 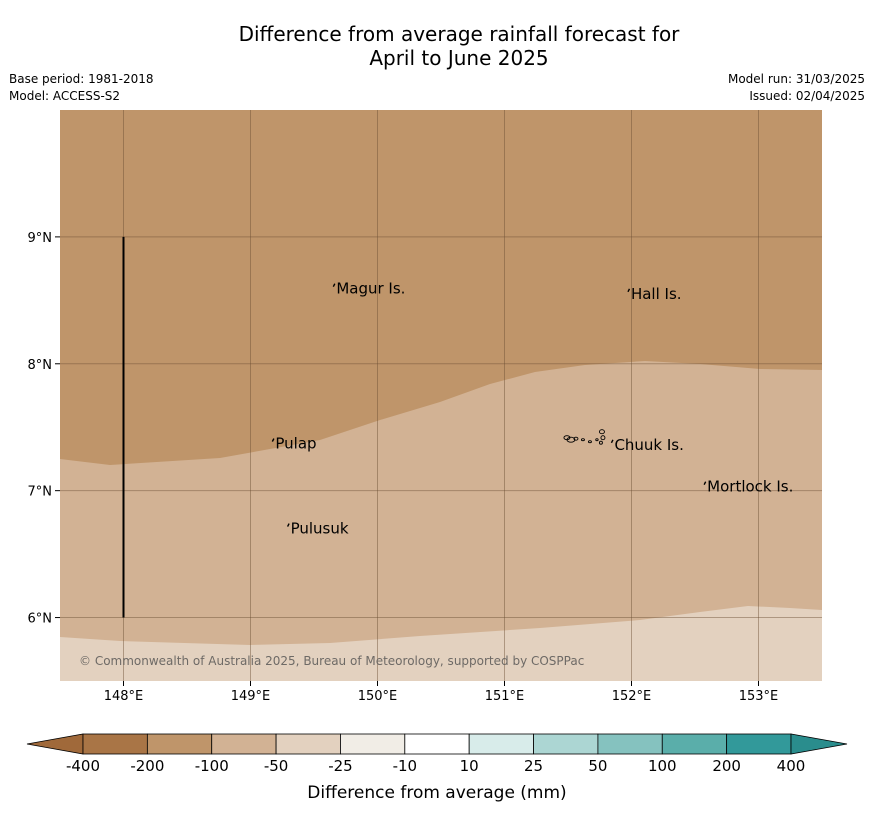 I want to click on colorbar-tick-label: -10, so click(x=405, y=766).